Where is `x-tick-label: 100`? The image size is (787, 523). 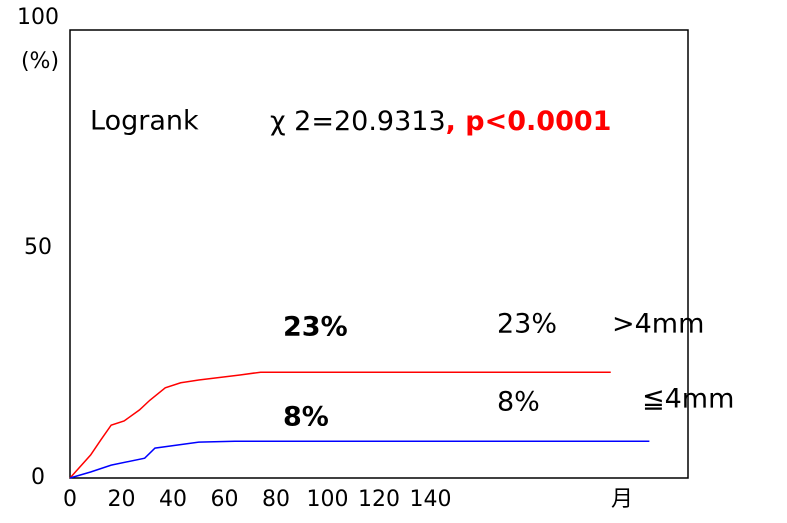
x-tick-label: 100 is located at coordinates (328, 499).